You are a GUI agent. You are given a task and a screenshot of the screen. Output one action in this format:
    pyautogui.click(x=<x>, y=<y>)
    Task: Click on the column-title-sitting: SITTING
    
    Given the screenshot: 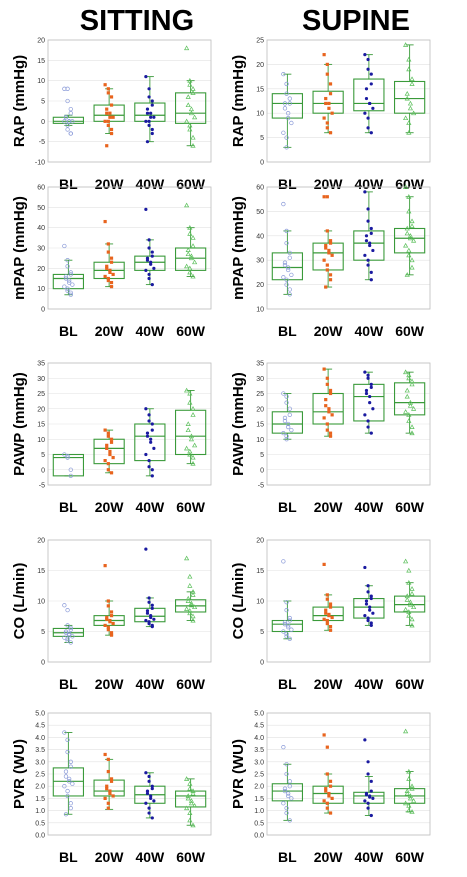 What is the action you would take?
    pyautogui.click(x=137, y=21)
    